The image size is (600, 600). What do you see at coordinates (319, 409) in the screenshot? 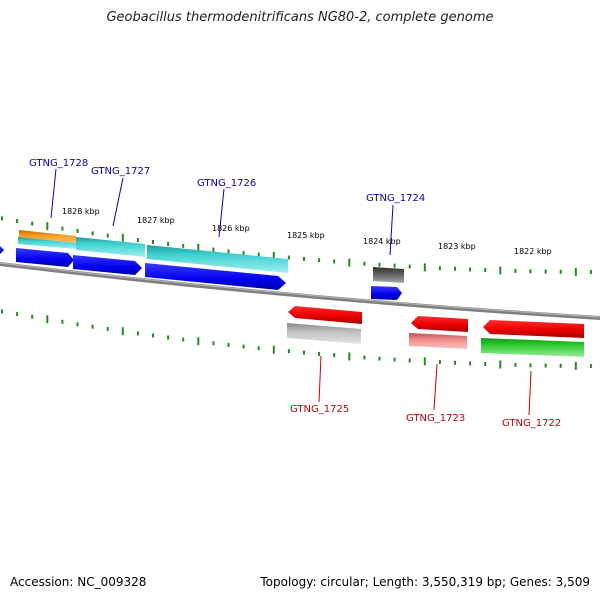
I see `gene-label: GTNG_1725` at bounding box center [319, 409].